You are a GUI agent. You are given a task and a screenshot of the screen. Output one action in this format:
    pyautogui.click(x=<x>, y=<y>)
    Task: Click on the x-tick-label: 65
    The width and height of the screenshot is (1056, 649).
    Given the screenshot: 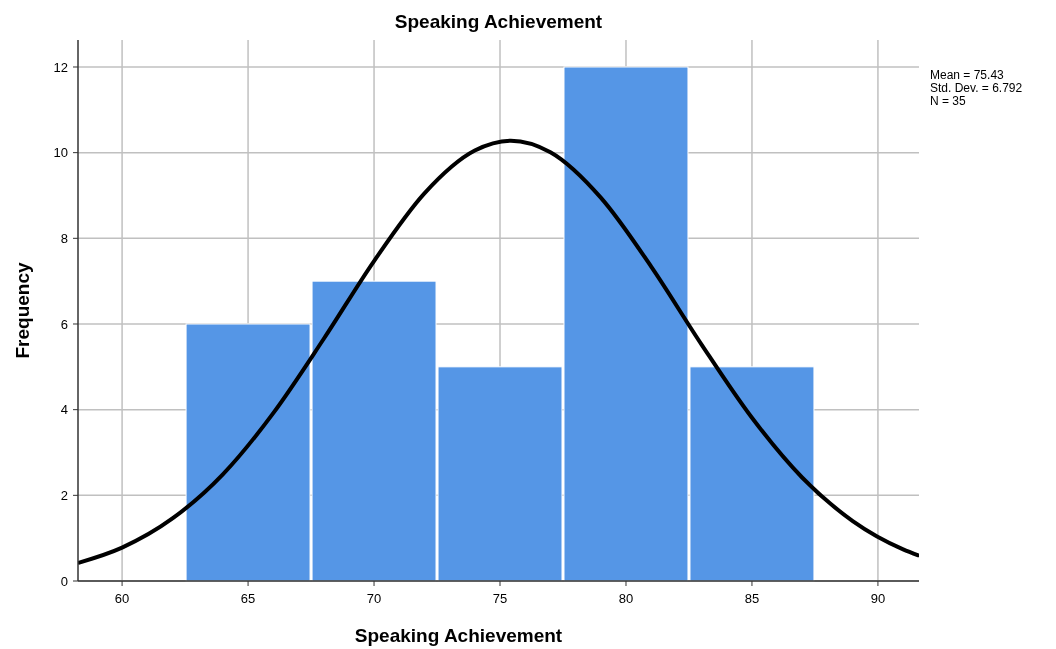 What is the action you would take?
    pyautogui.click(x=248, y=598)
    